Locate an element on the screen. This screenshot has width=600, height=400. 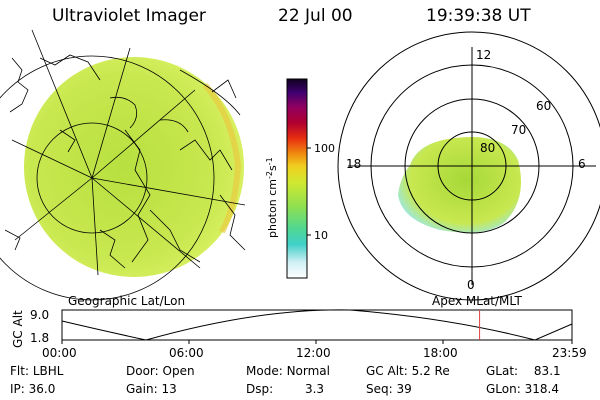
info-flt: Flt: LBHL is located at coordinates (37, 371).